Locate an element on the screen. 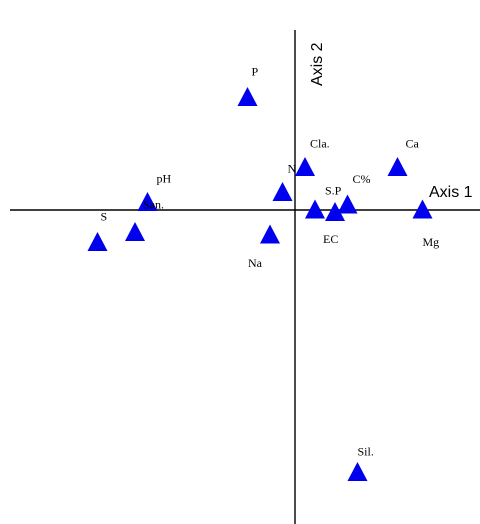 Image resolution: width=480 pixels, height=524 pixels. axis-1-title: Axis 1 is located at coordinates (451, 192).